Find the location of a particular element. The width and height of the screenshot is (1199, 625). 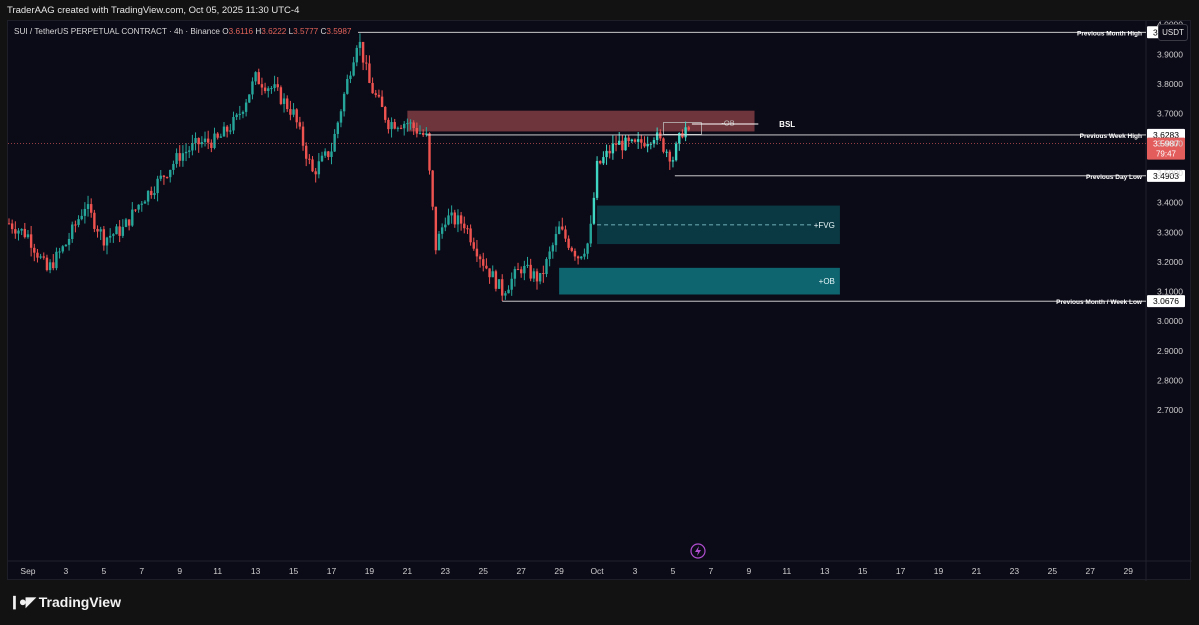

level-label: Previous Month High is located at coordinates (1109, 33).